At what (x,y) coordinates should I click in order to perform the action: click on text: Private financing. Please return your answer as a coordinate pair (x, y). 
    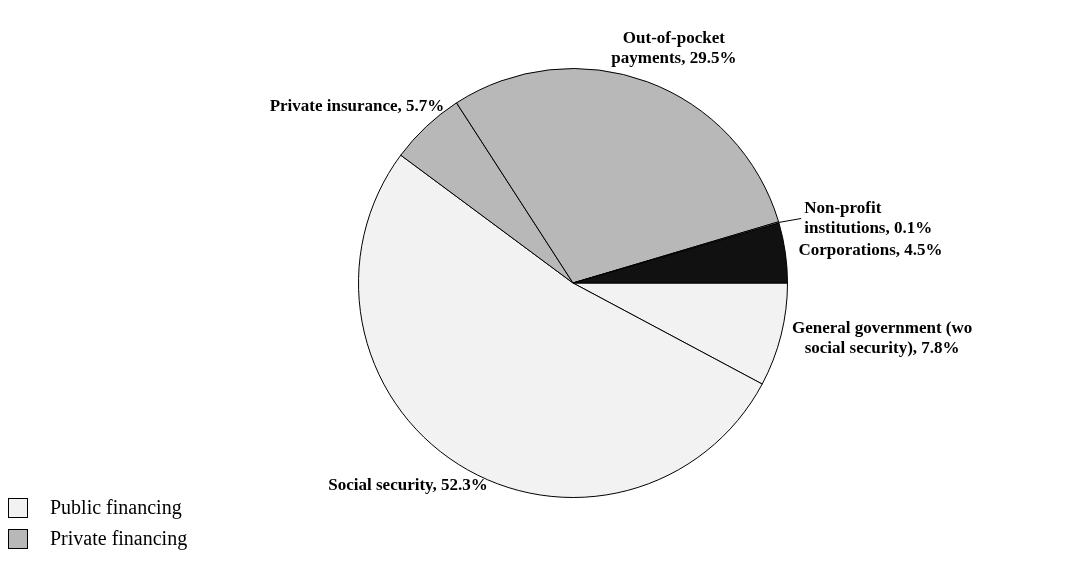
    Looking at the image, I should click on (119, 538).